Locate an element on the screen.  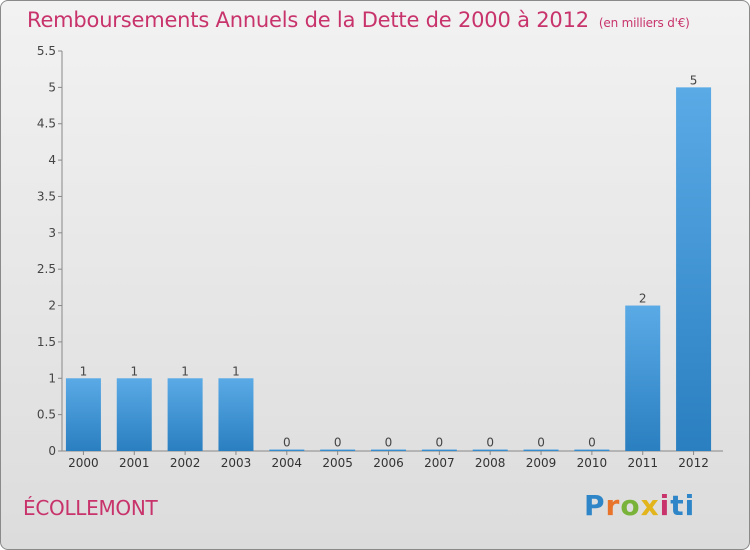
bar-2010 is located at coordinates (592, 450).